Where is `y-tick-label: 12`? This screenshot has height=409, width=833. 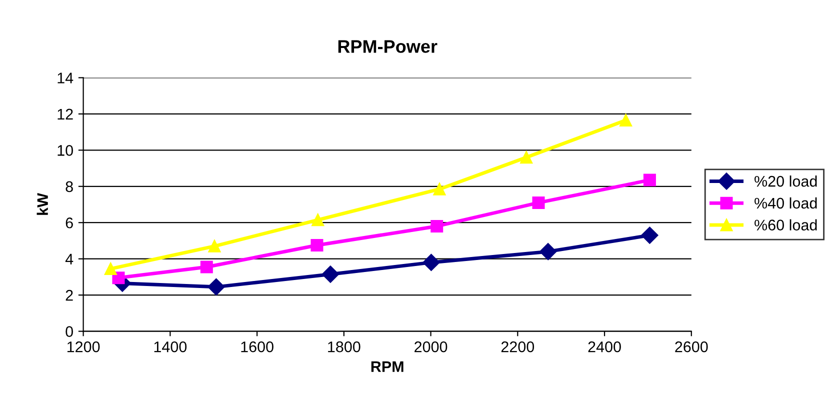 y-tick-label: 12 is located at coordinates (65, 114).